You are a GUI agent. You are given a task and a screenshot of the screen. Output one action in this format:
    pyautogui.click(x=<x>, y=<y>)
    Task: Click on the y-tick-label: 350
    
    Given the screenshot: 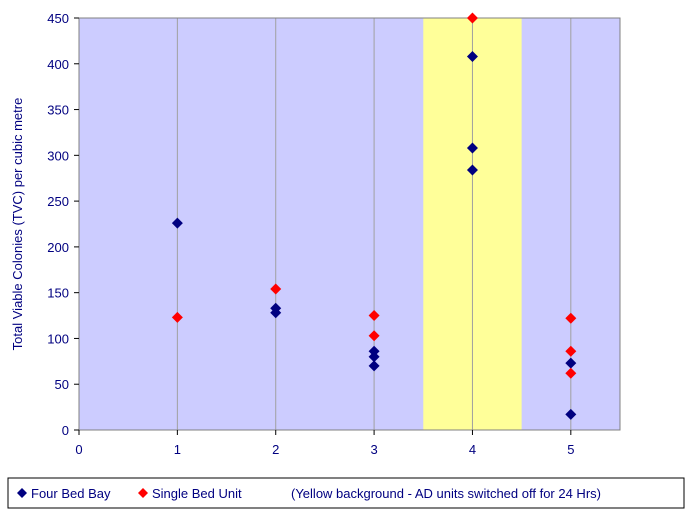 What is the action you would take?
    pyautogui.click(x=58, y=110)
    